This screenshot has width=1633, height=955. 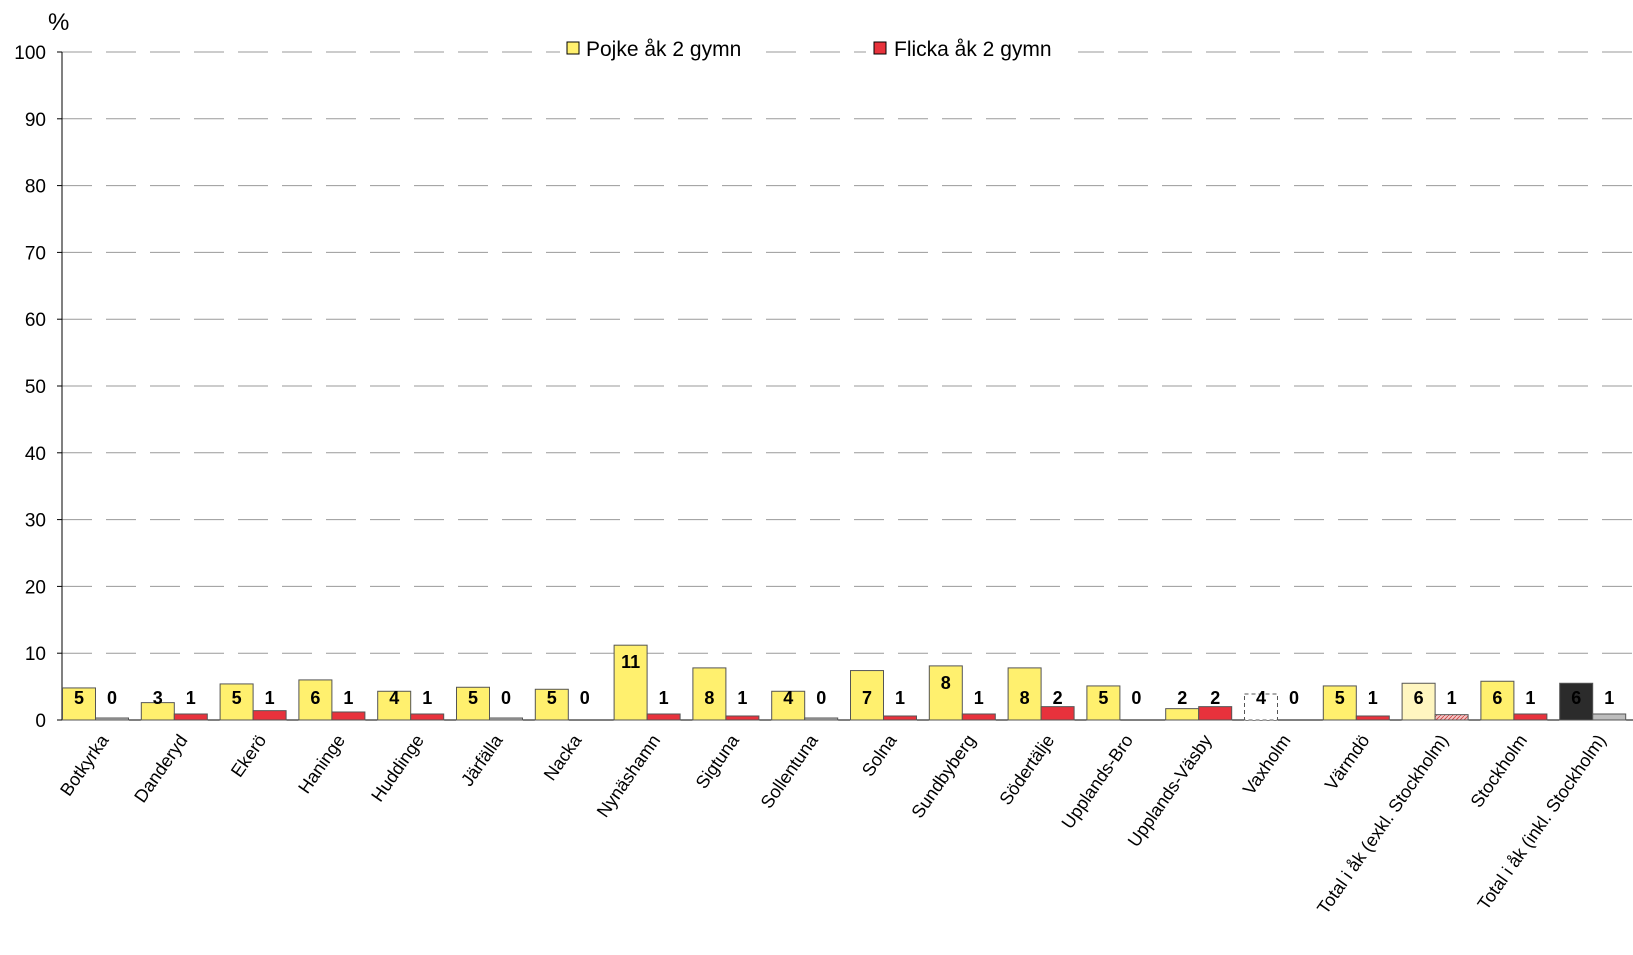 I want to click on y-tick-label: 100, so click(x=30, y=53).